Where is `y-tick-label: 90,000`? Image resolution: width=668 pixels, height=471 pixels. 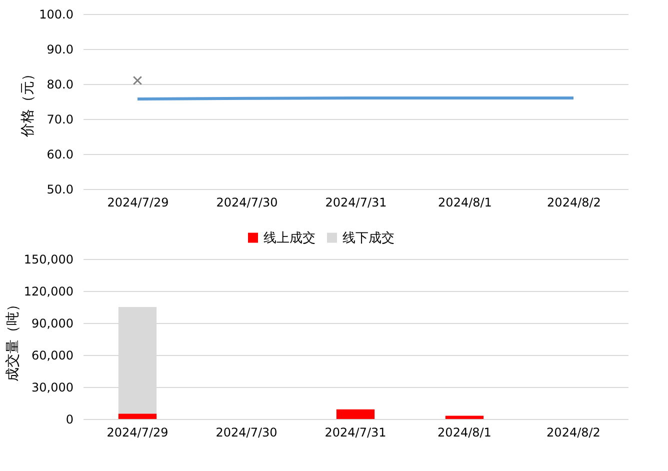 y-tick-label: 90,000 is located at coordinates (53, 323).